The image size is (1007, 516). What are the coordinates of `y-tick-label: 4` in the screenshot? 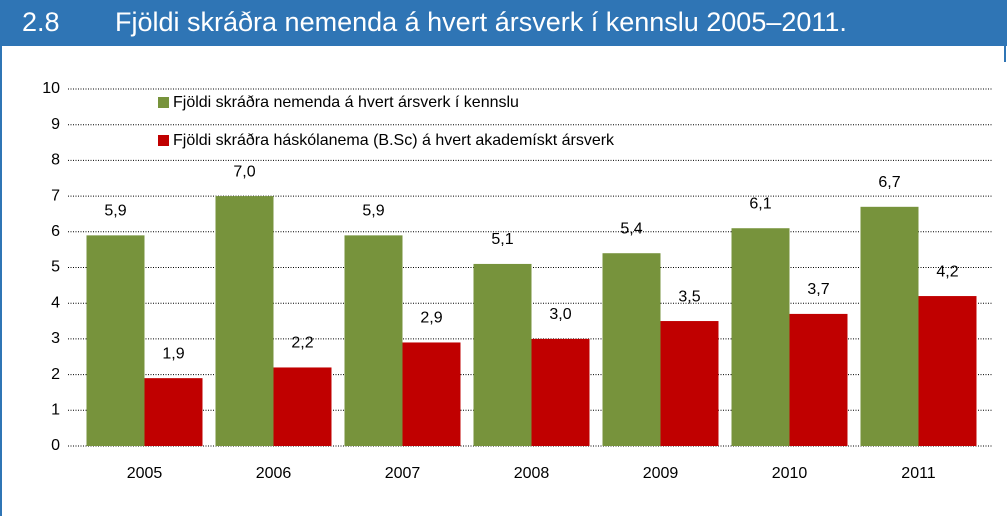 It's located at (55, 302).